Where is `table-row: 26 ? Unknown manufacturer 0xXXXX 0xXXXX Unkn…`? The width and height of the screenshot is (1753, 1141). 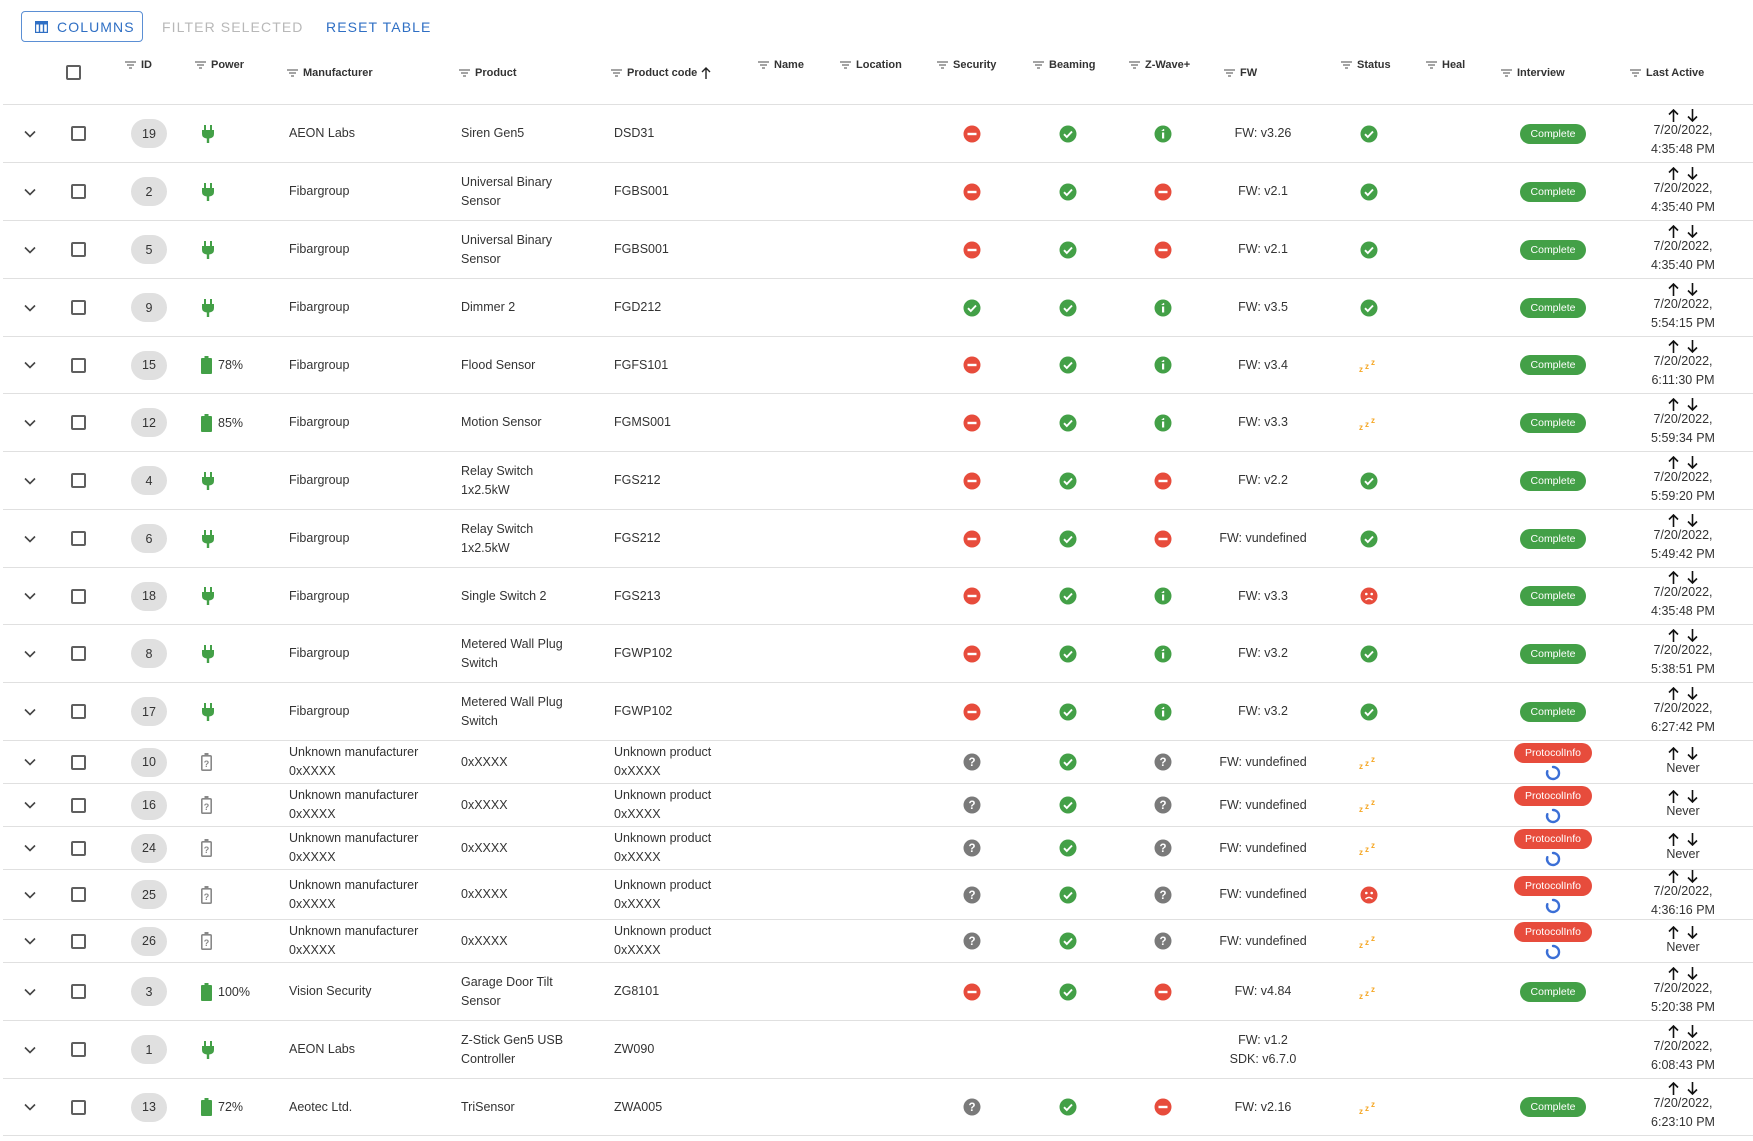
table-row: 26 ? Unknown manufacturer 0xXXXX 0xXXXX Unkn… is located at coordinates (878, 941).